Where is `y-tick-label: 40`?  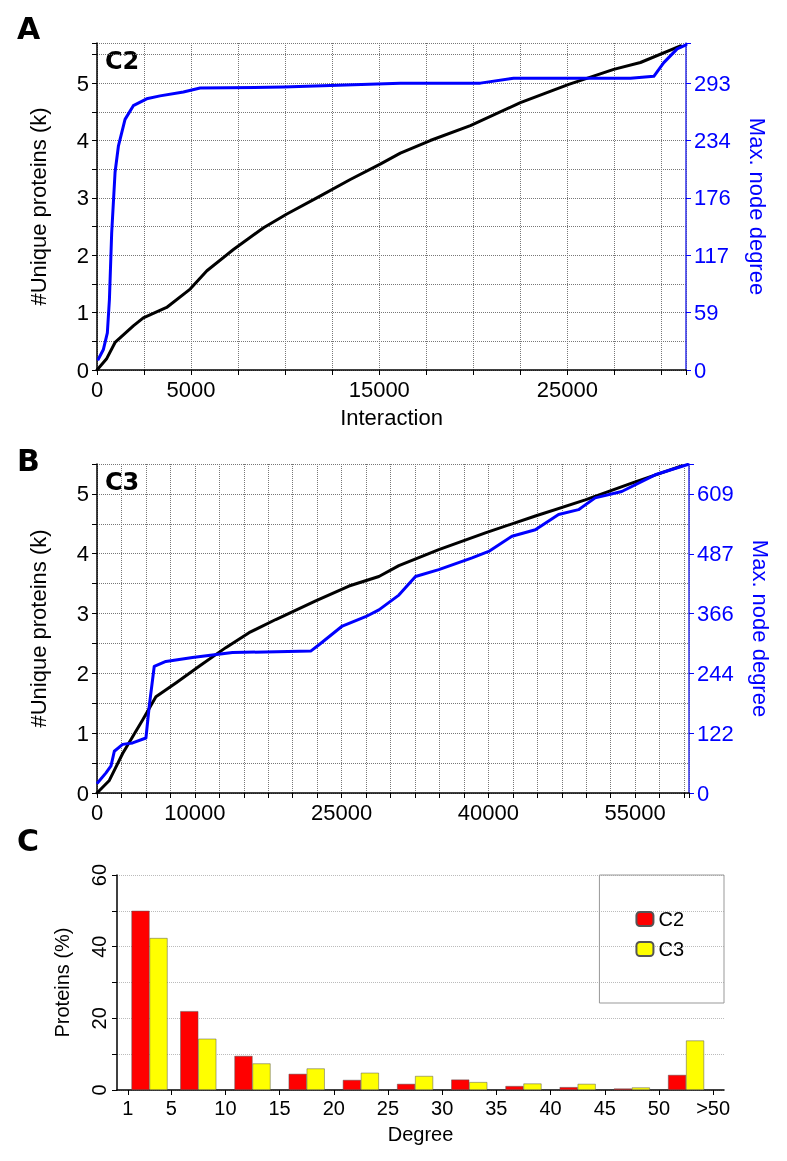
y-tick-label: 40 is located at coordinates (99, 946).